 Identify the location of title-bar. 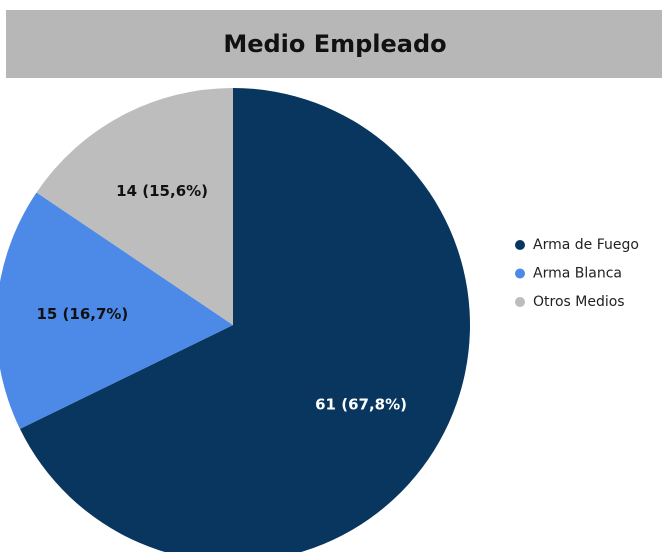
(334, 44).